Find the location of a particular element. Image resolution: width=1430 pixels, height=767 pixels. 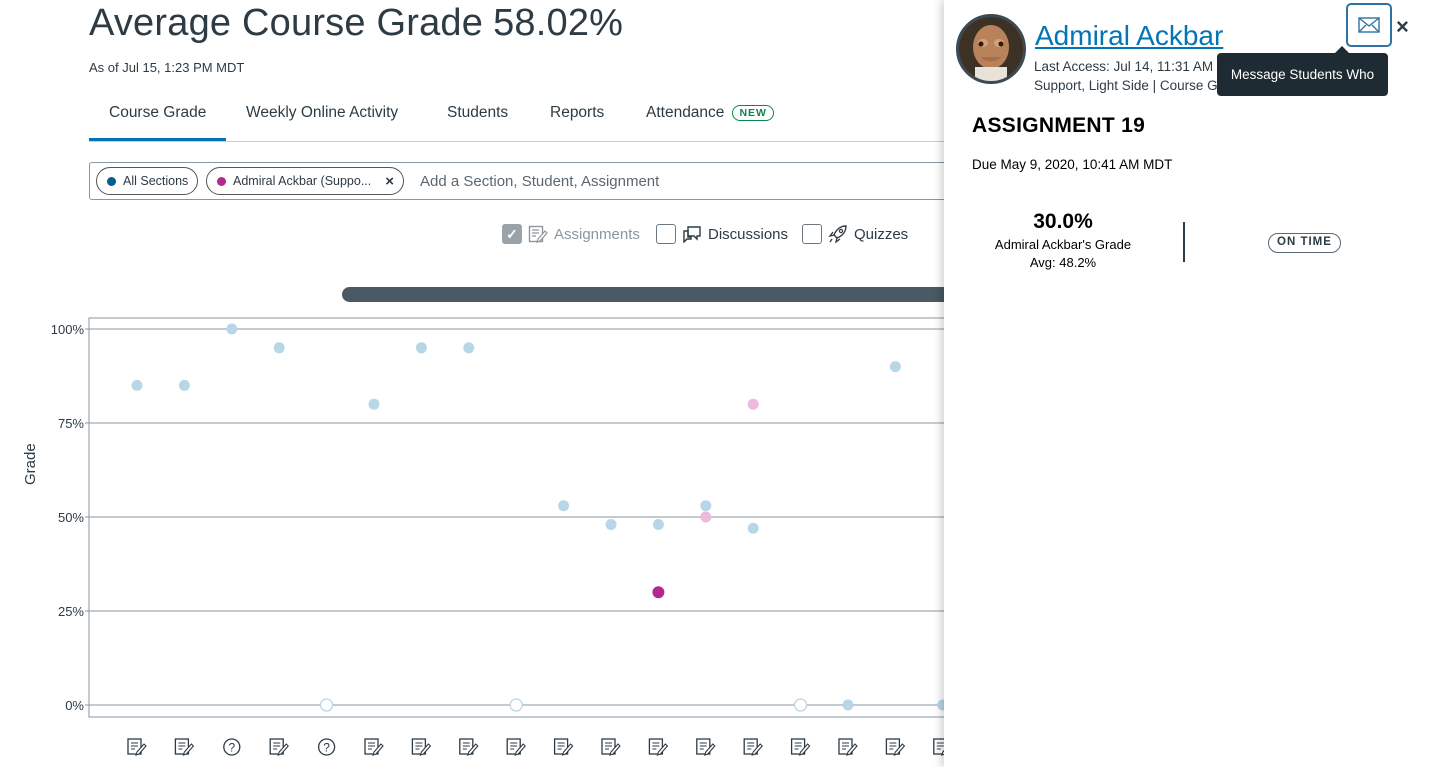

y-tick-label: 0% is located at coordinates (74, 705).